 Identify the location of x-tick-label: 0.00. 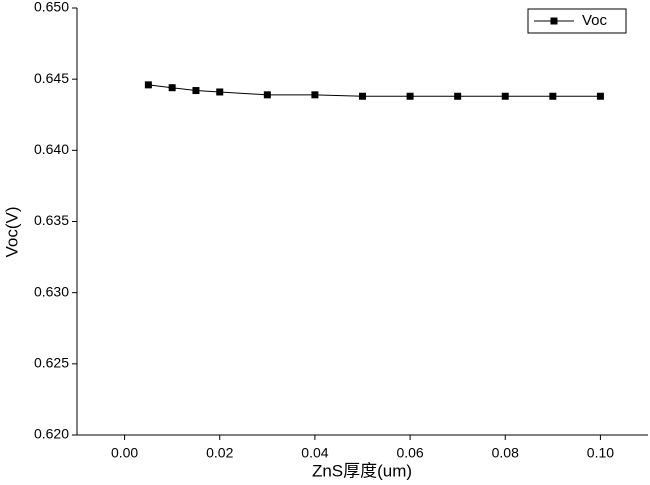
(124, 453).